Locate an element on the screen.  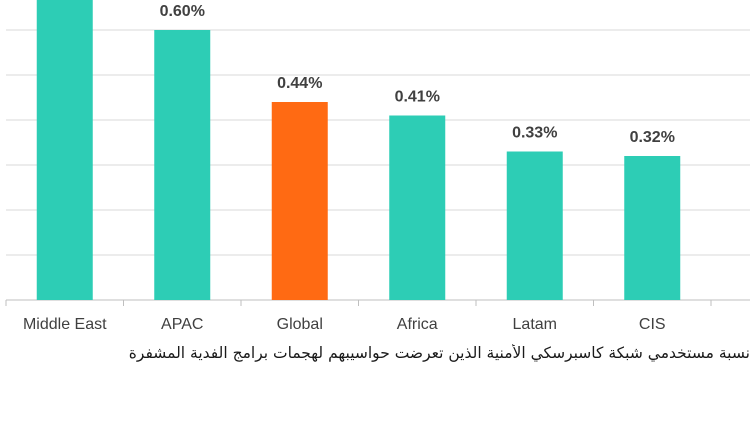
data-label: 0.44% is located at coordinates (299, 83).